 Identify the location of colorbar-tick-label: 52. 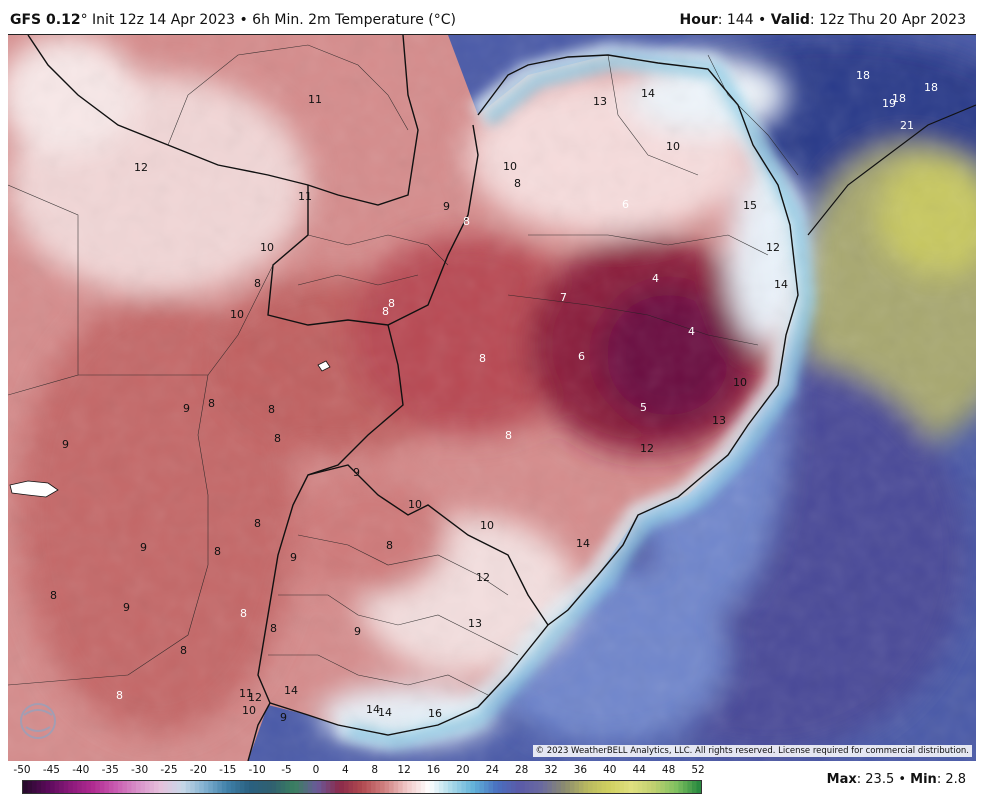
(698, 770).